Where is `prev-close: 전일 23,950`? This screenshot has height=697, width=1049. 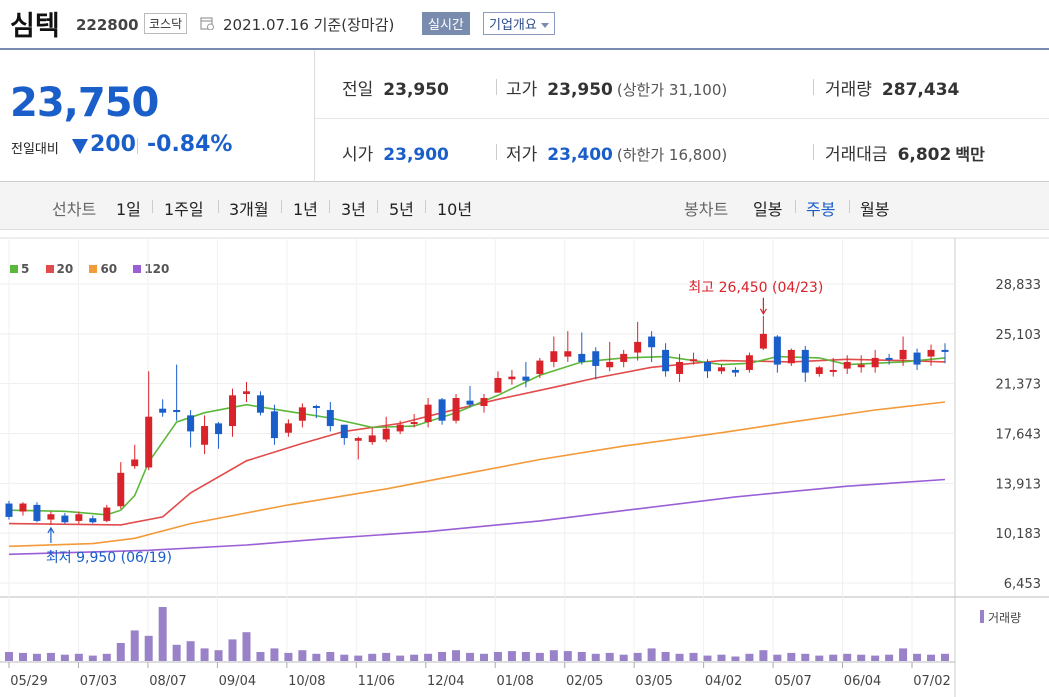
prev-close: 전일 23,950 is located at coordinates (395, 87).